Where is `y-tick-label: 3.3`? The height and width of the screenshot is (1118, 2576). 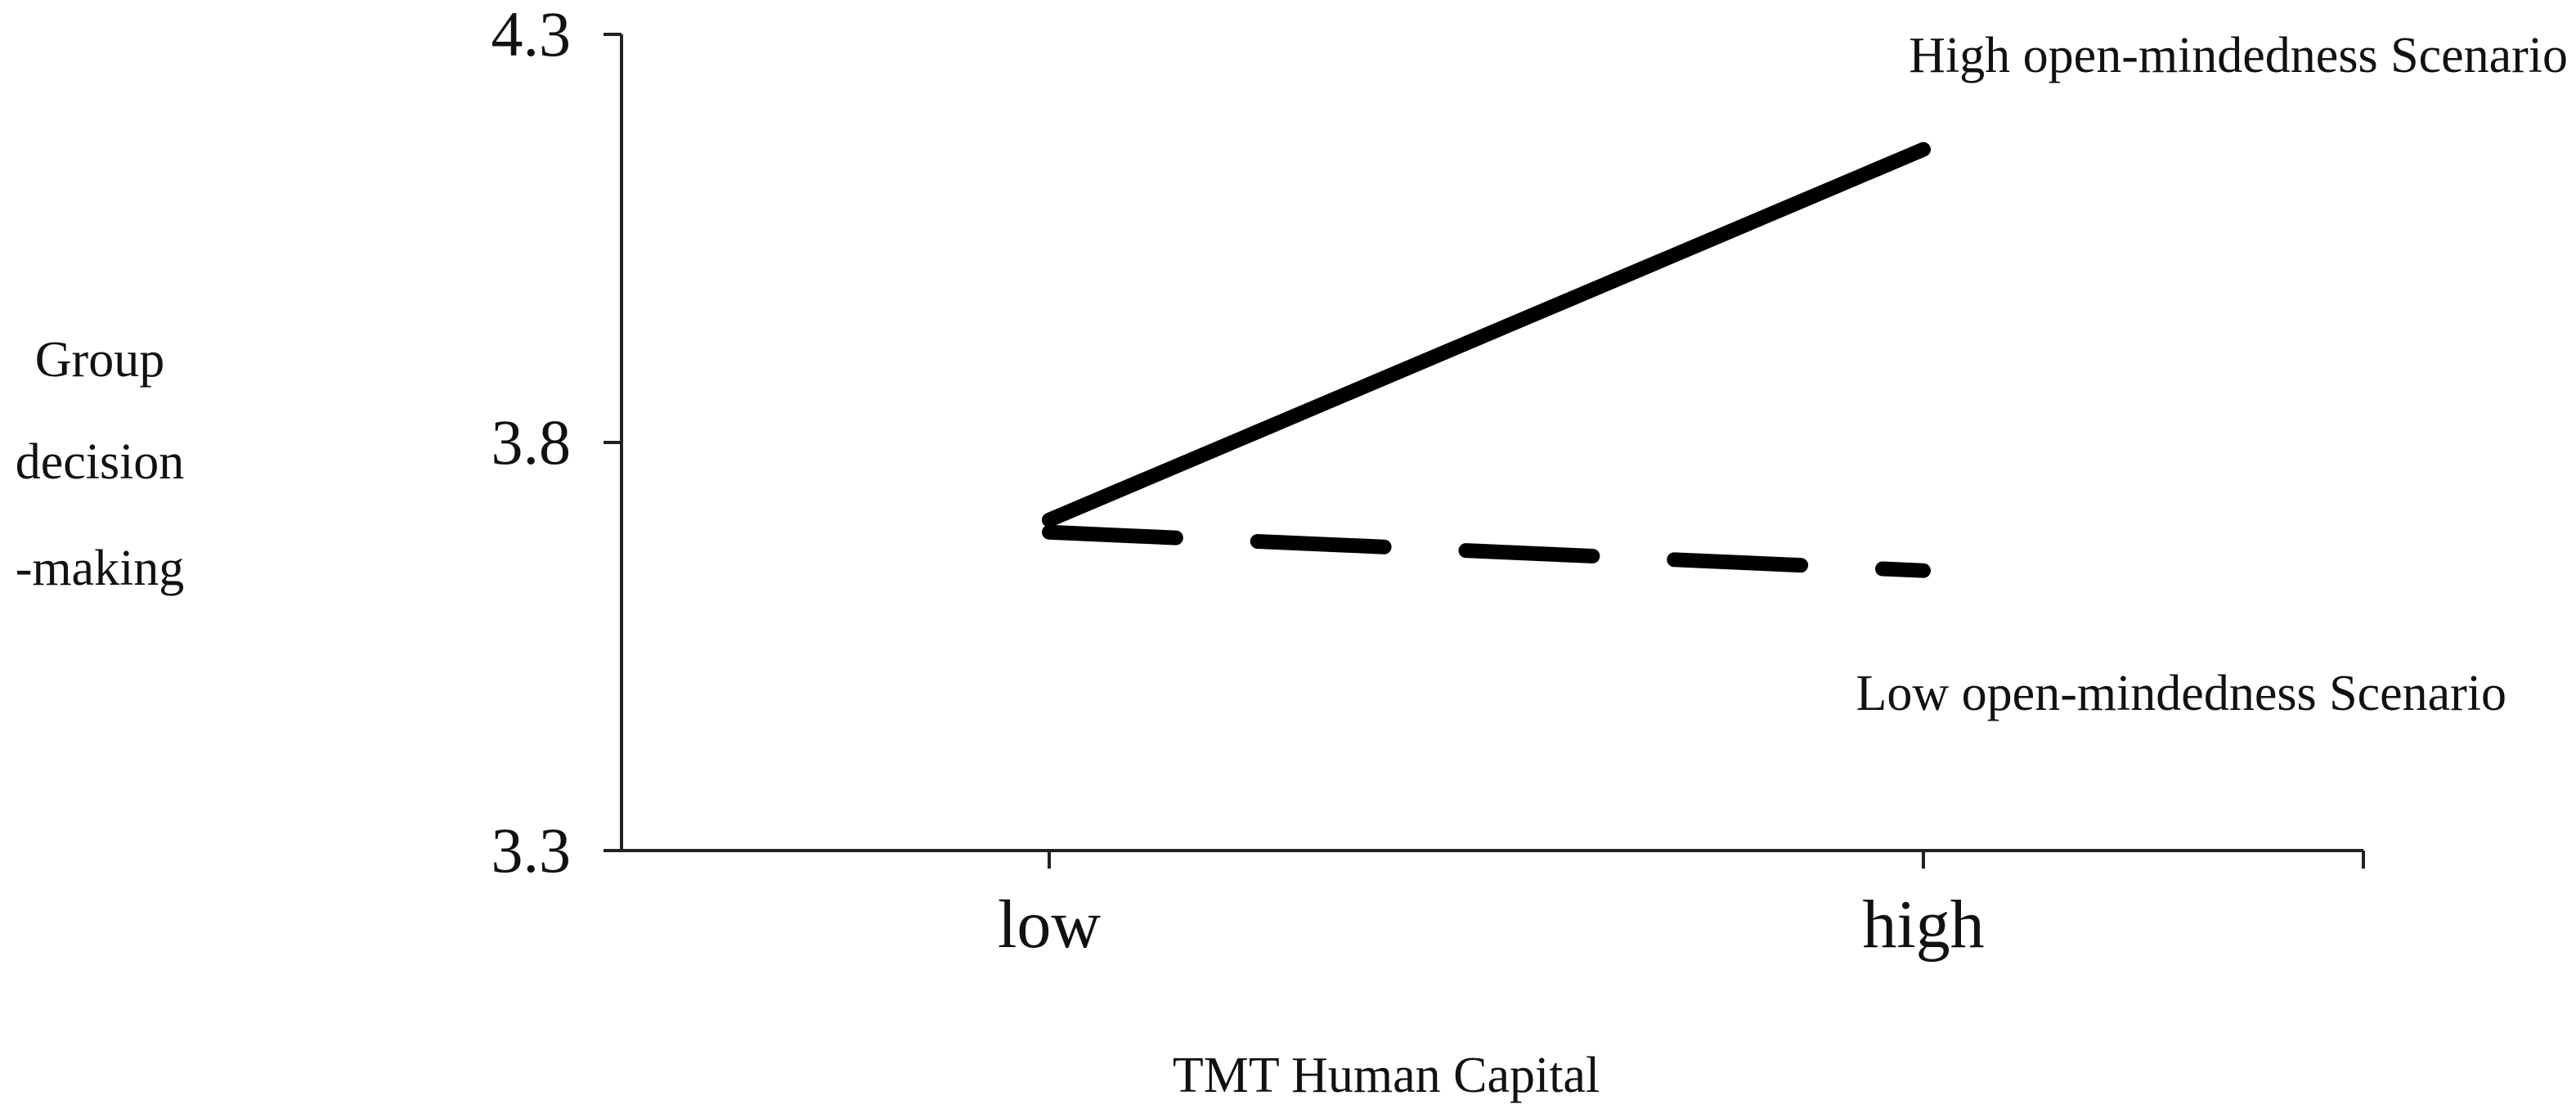
y-tick-label: 3.3 is located at coordinates (531, 850).